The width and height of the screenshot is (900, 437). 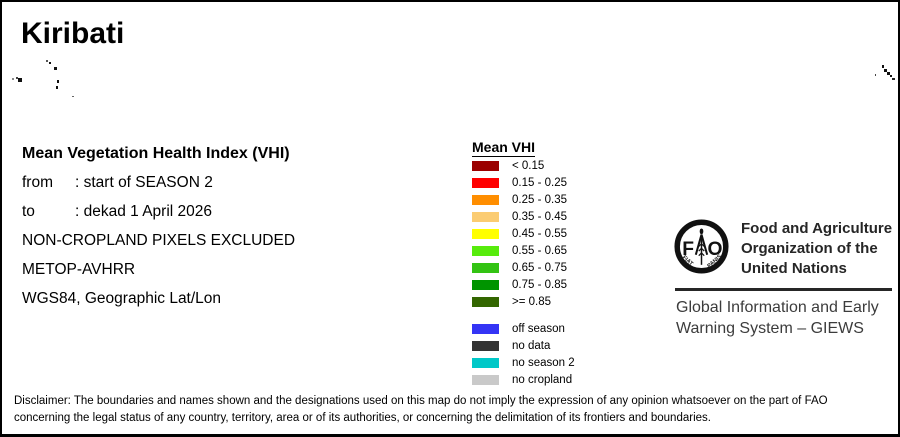 What do you see at coordinates (37, 182) in the screenshot?
I see `info-line-label: from` at bounding box center [37, 182].